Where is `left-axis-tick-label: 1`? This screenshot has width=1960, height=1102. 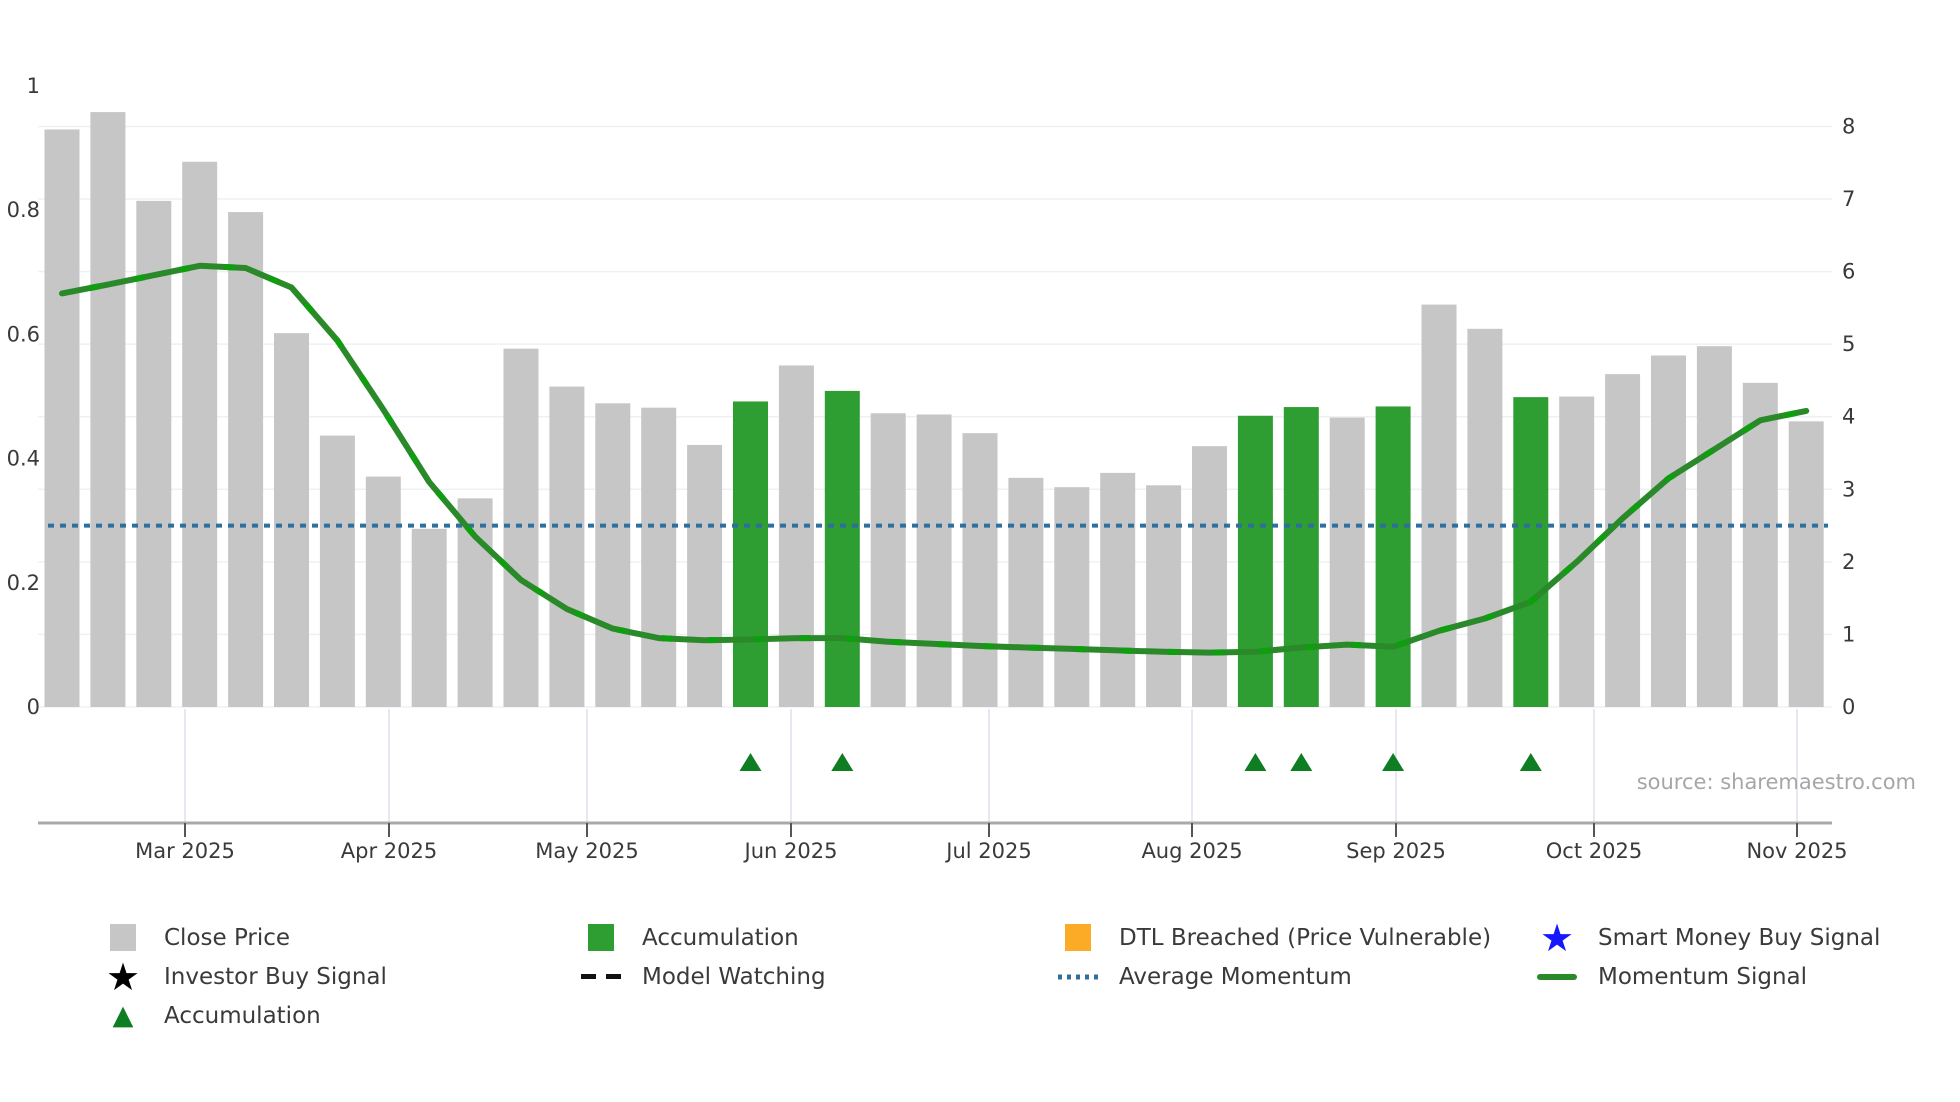 left-axis-tick-label: 1 is located at coordinates (33, 86).